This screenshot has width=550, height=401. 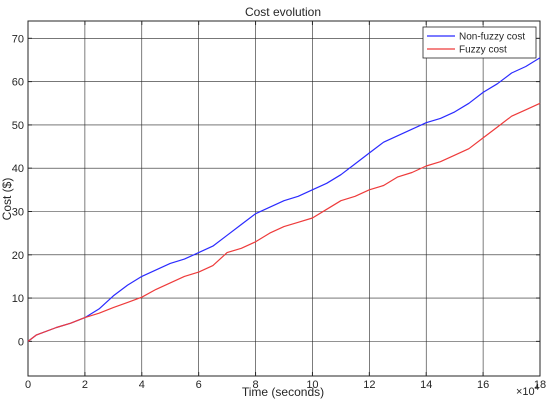 What do you see at coordinates (7, 199) in the screenshot?
I see `y-axis-label: Cost ($)` at bounding box center [7, 199].